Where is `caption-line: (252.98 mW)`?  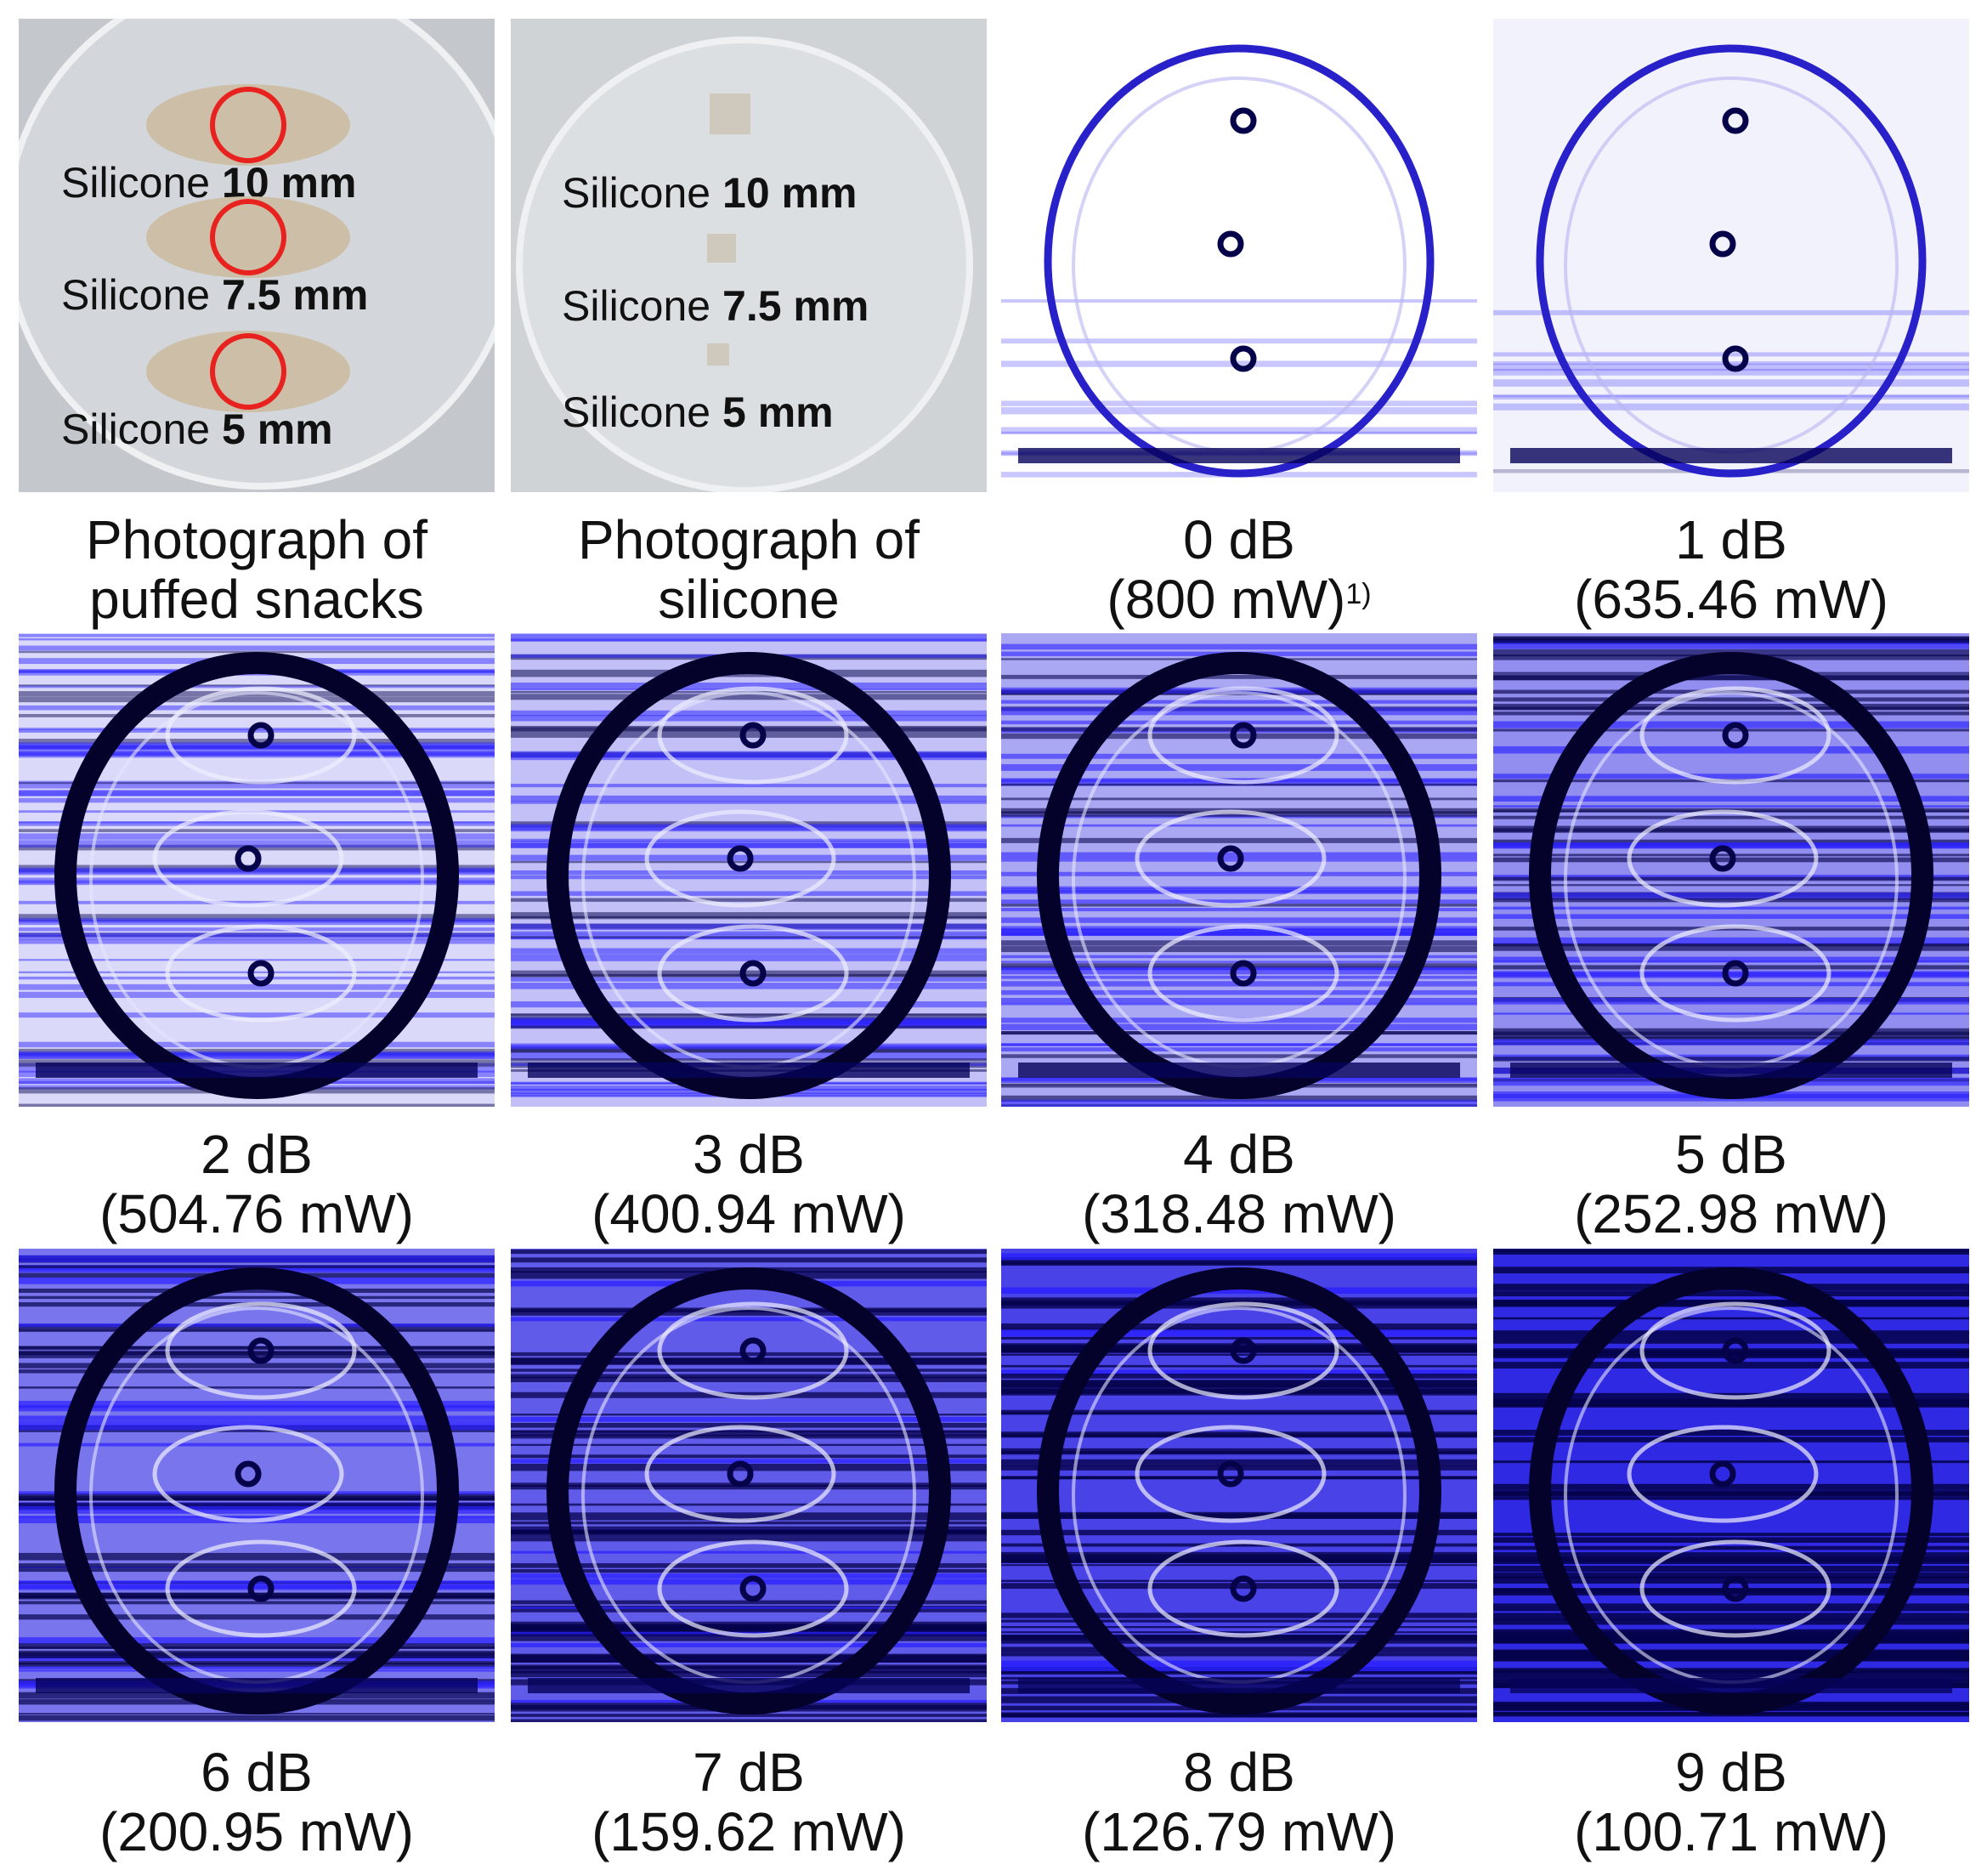
caption-line: (252.98 mW) is located at coordinates (1731, 1213).